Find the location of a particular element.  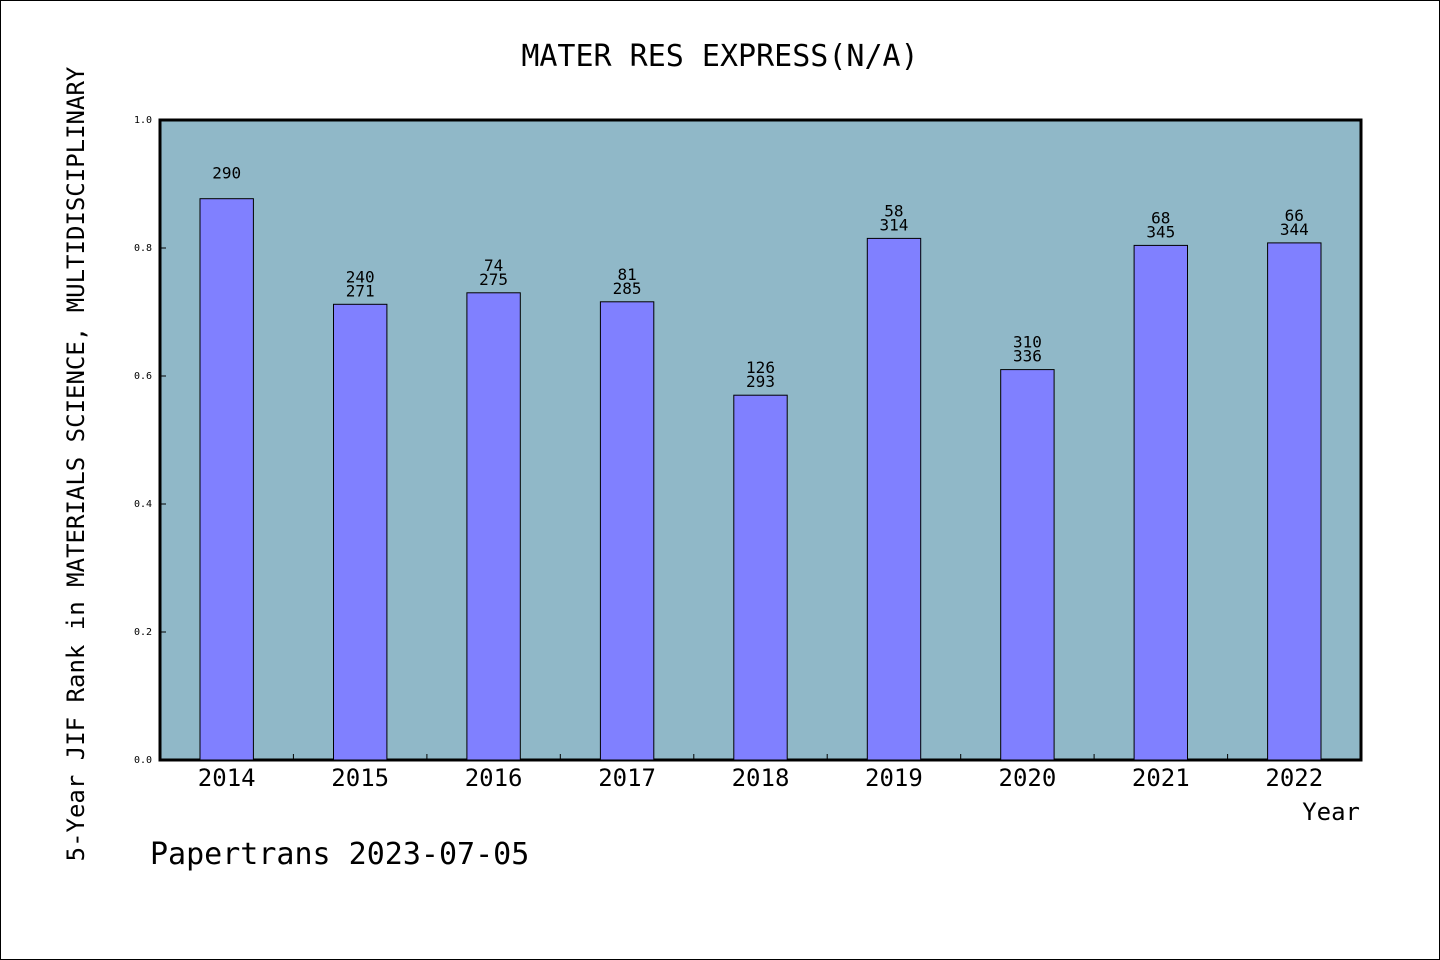

x-axis: 2014 2015 2016 2017 2018 2019 2020 2021 2022 is located at coordinates (760, 773).